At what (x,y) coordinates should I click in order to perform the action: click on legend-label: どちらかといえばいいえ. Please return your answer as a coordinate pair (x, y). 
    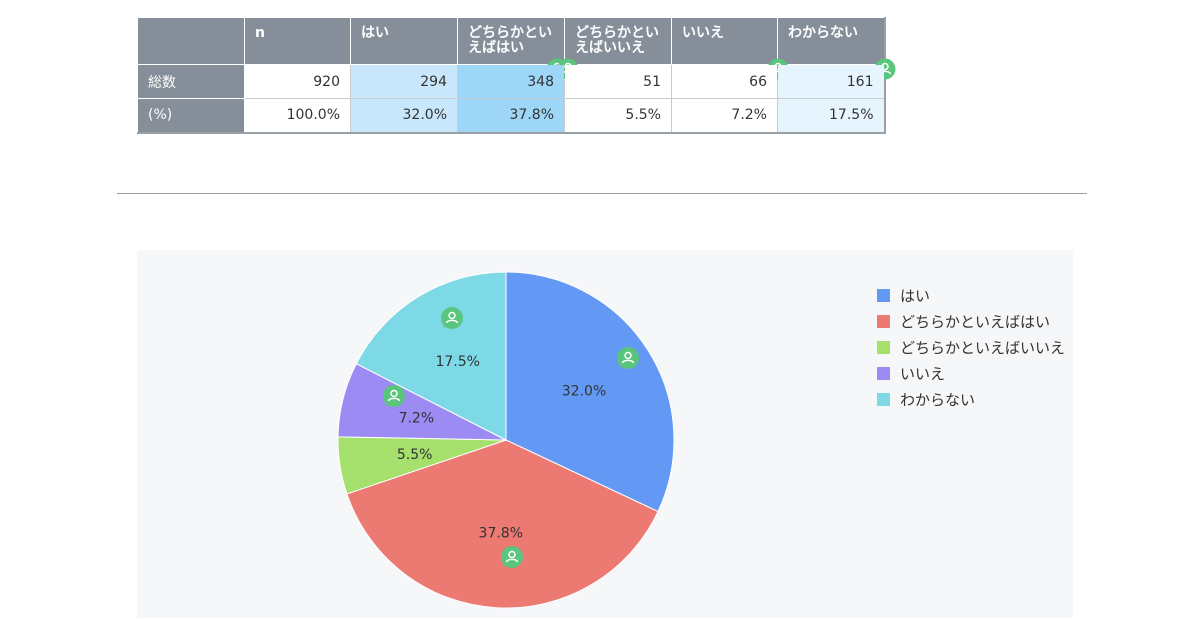
    Looking at the image, I should click on (983, 347).